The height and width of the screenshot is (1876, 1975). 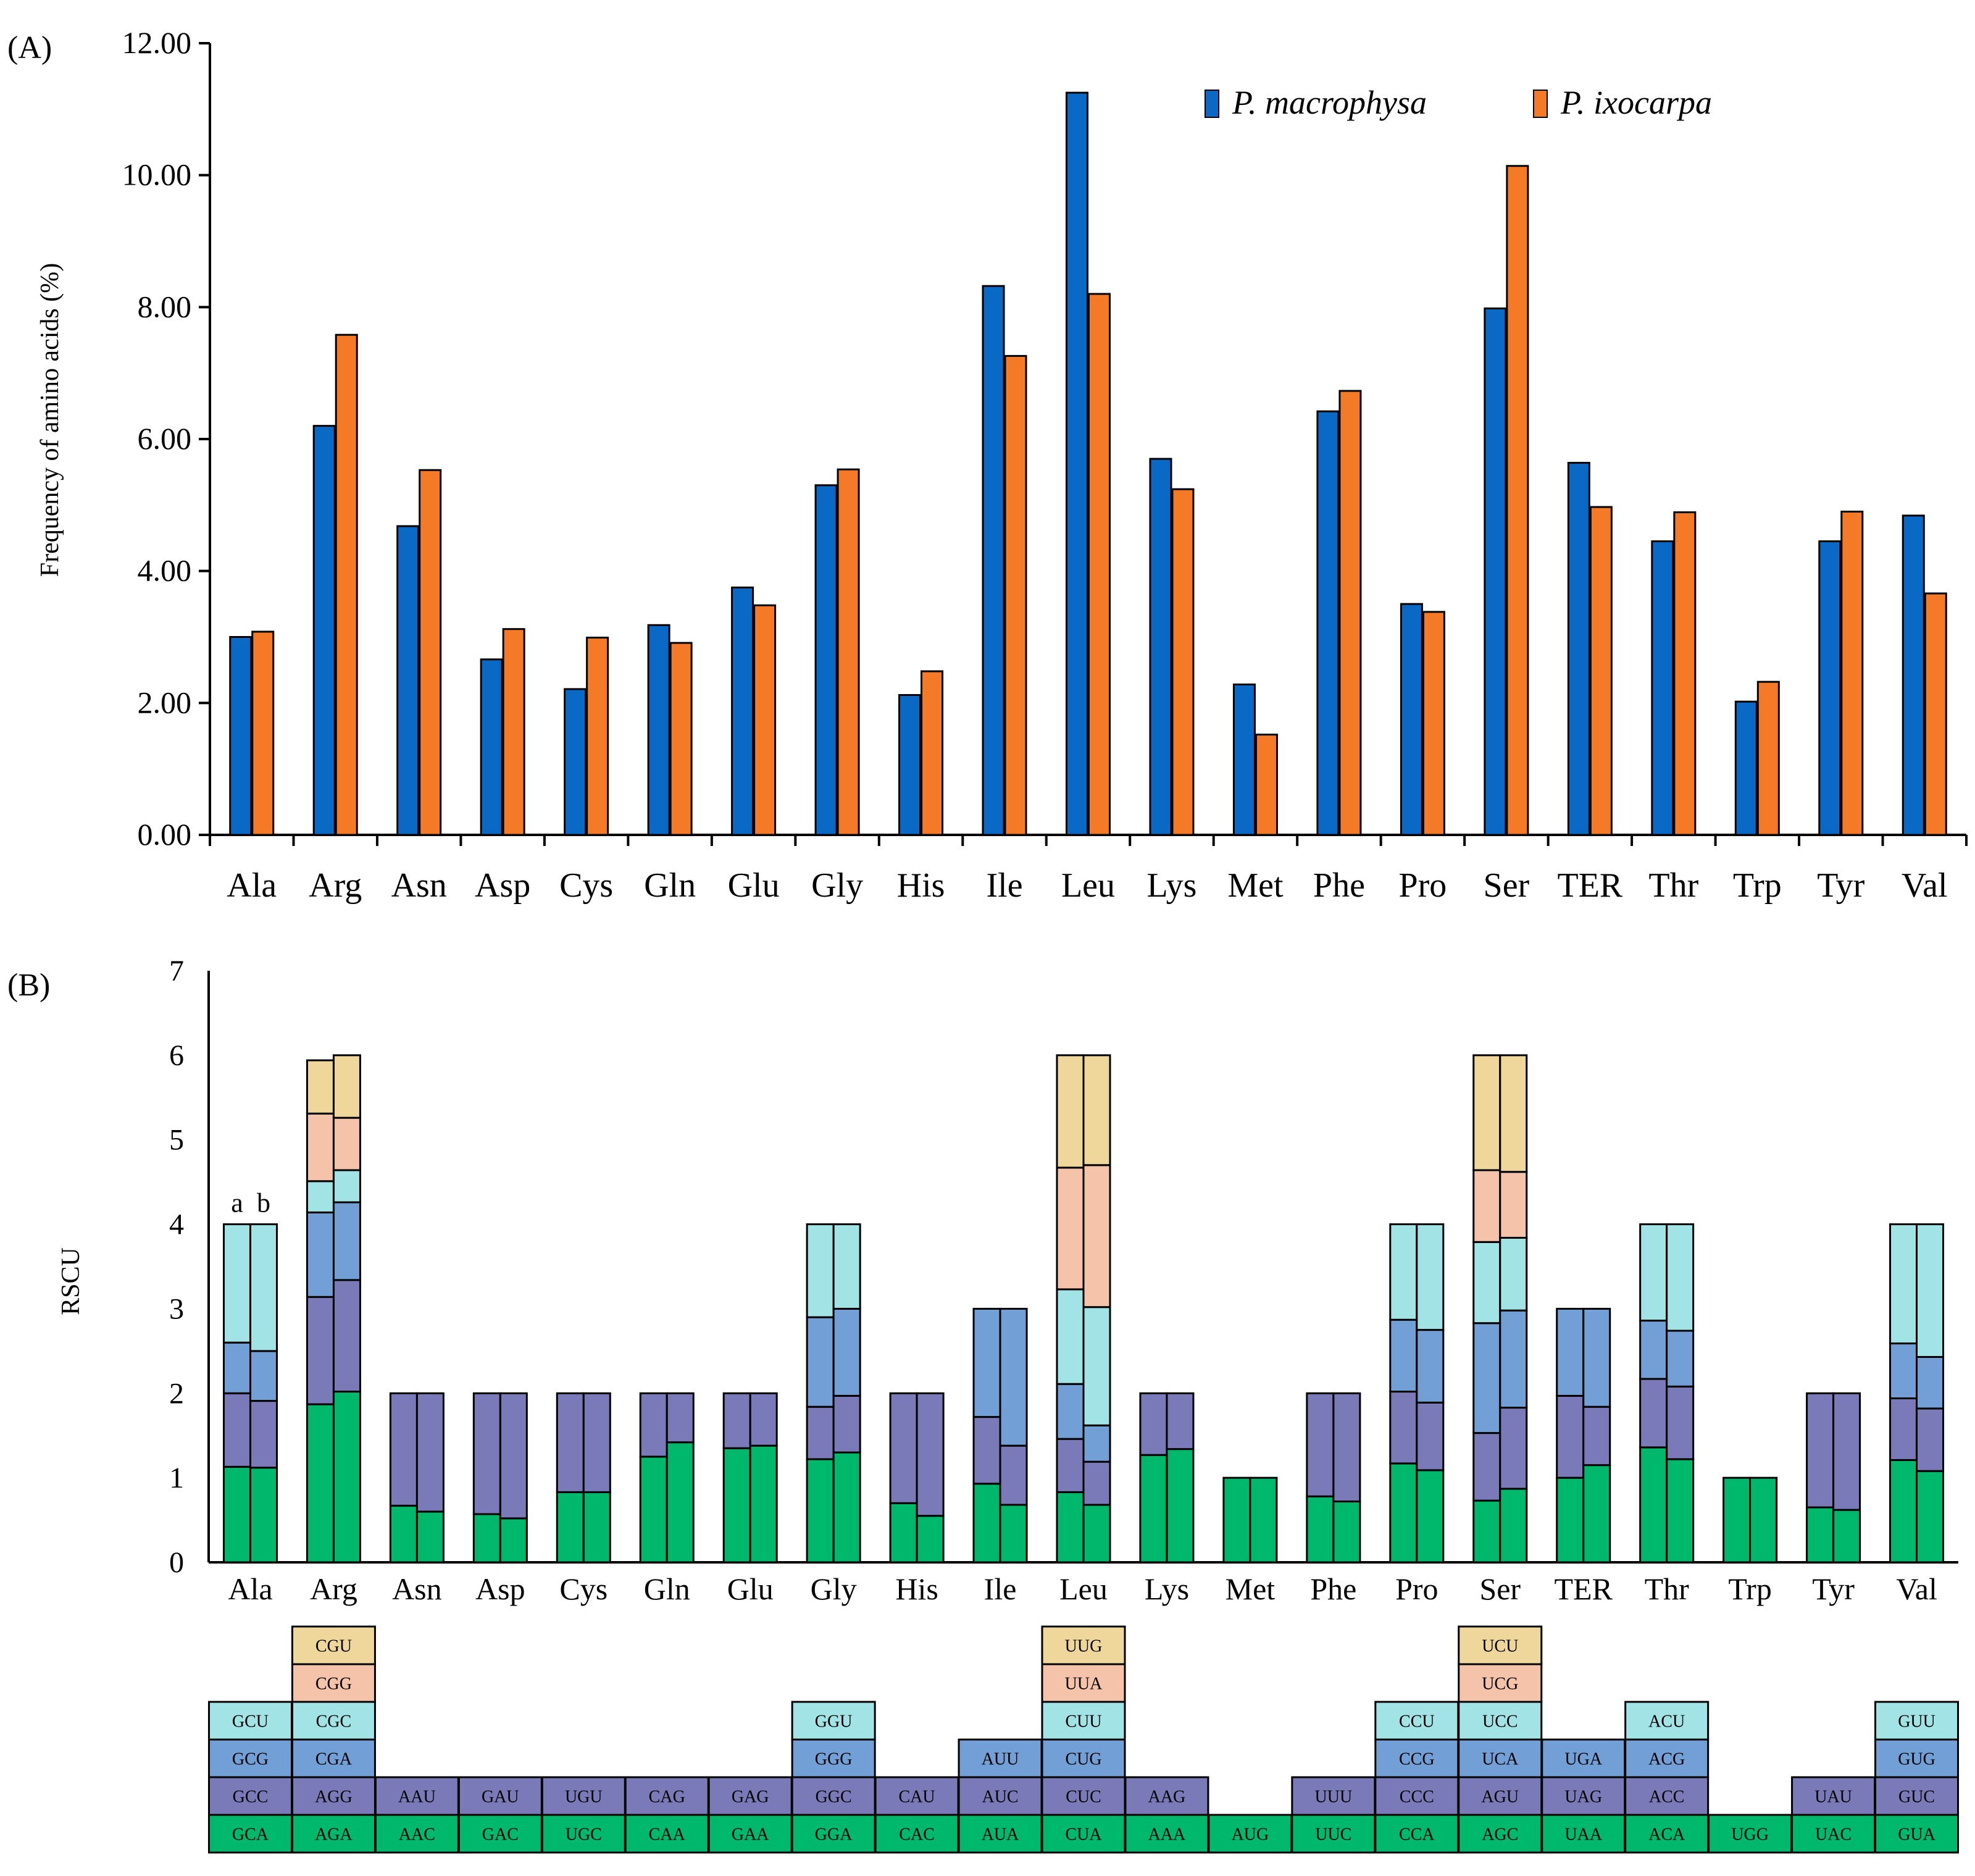 I want to click on b-x-tick-label: Asn, so click(x=417, y=1589).